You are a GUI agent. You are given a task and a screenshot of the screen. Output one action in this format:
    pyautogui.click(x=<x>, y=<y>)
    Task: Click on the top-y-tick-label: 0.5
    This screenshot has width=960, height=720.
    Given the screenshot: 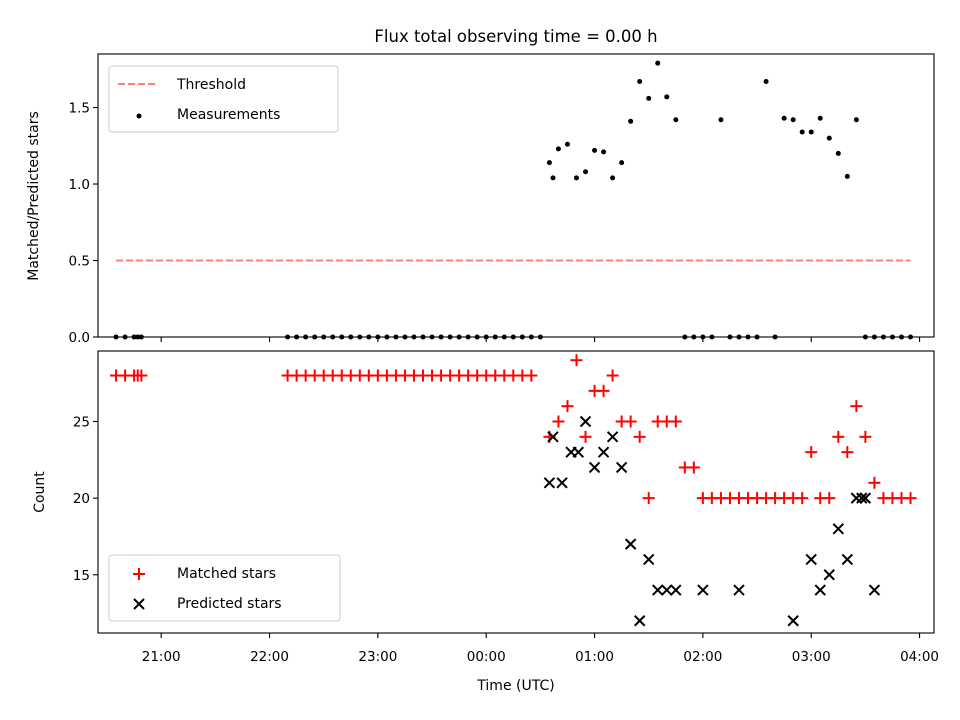 What is the action you would take?
    pyautogui.click(x=79, y=262)
    